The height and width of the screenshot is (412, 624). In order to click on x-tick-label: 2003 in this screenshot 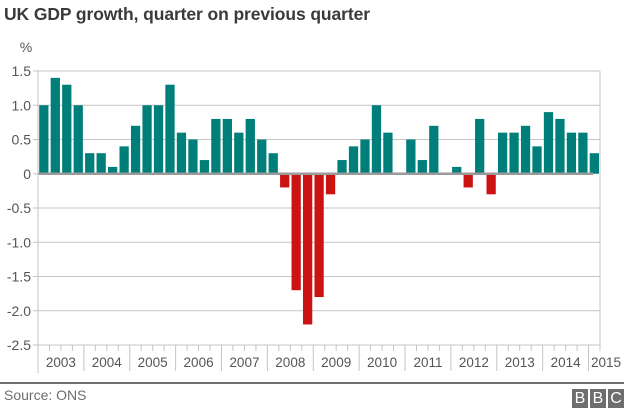, I will do `click(61, 362)`.